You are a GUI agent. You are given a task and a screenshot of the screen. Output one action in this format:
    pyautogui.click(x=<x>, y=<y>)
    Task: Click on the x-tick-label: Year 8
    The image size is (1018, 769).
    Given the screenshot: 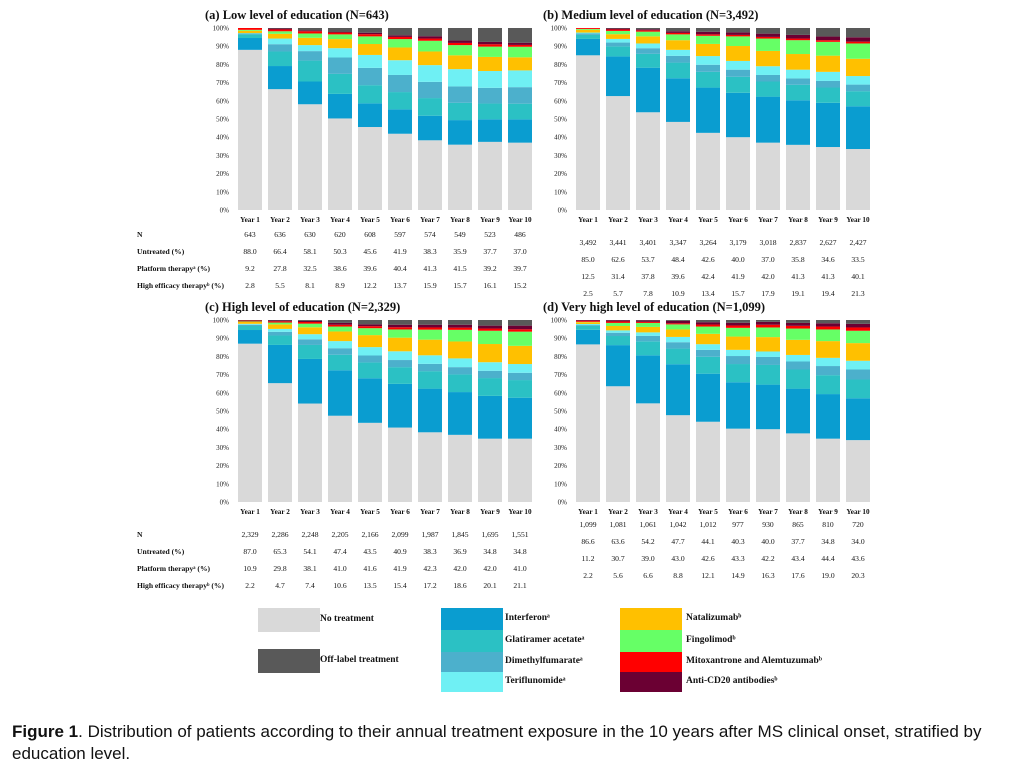 What is the action you would take?
    pyautogui.click(x=798, y=512)
    